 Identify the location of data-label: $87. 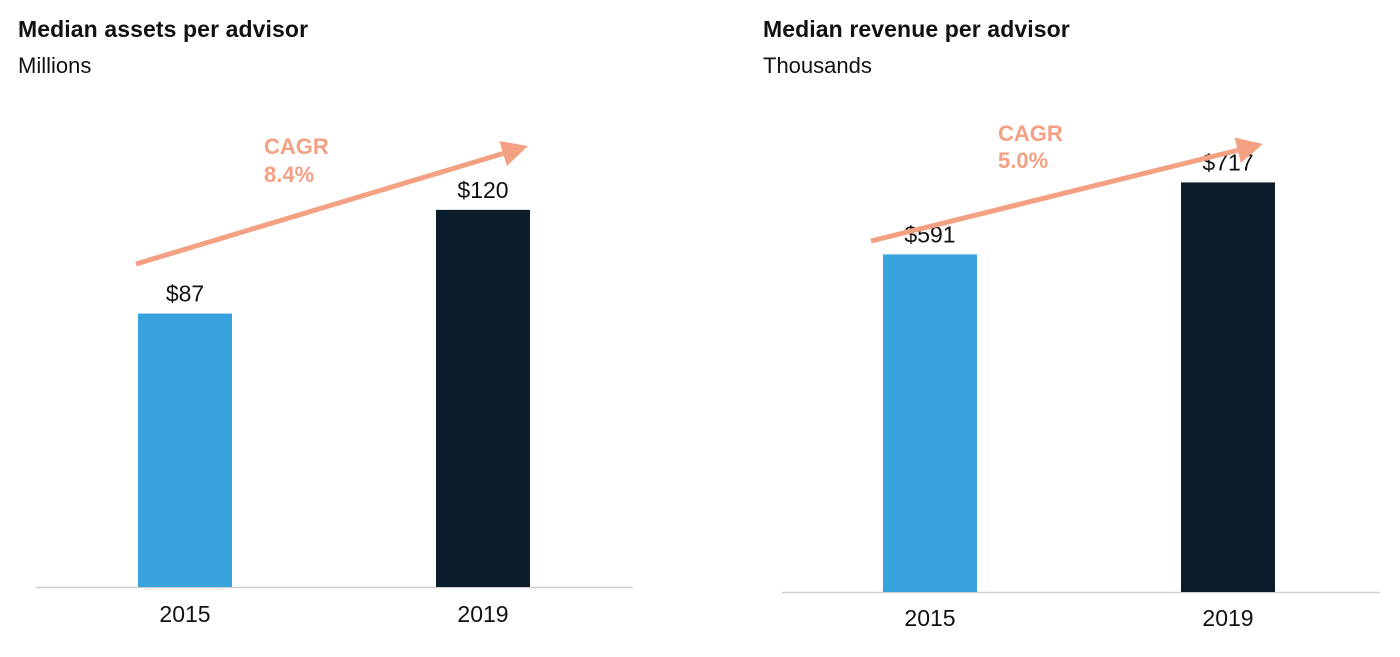
(185, 294).